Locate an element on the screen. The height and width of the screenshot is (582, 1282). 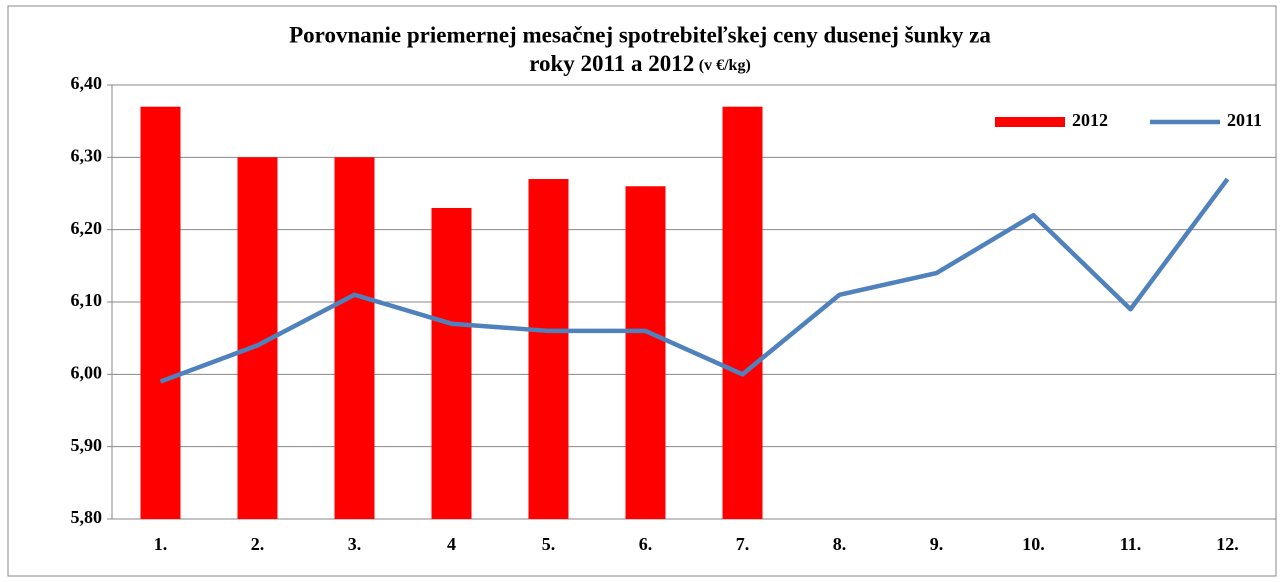
x-tick-label: 11. is located at coordinates (1131, 544).